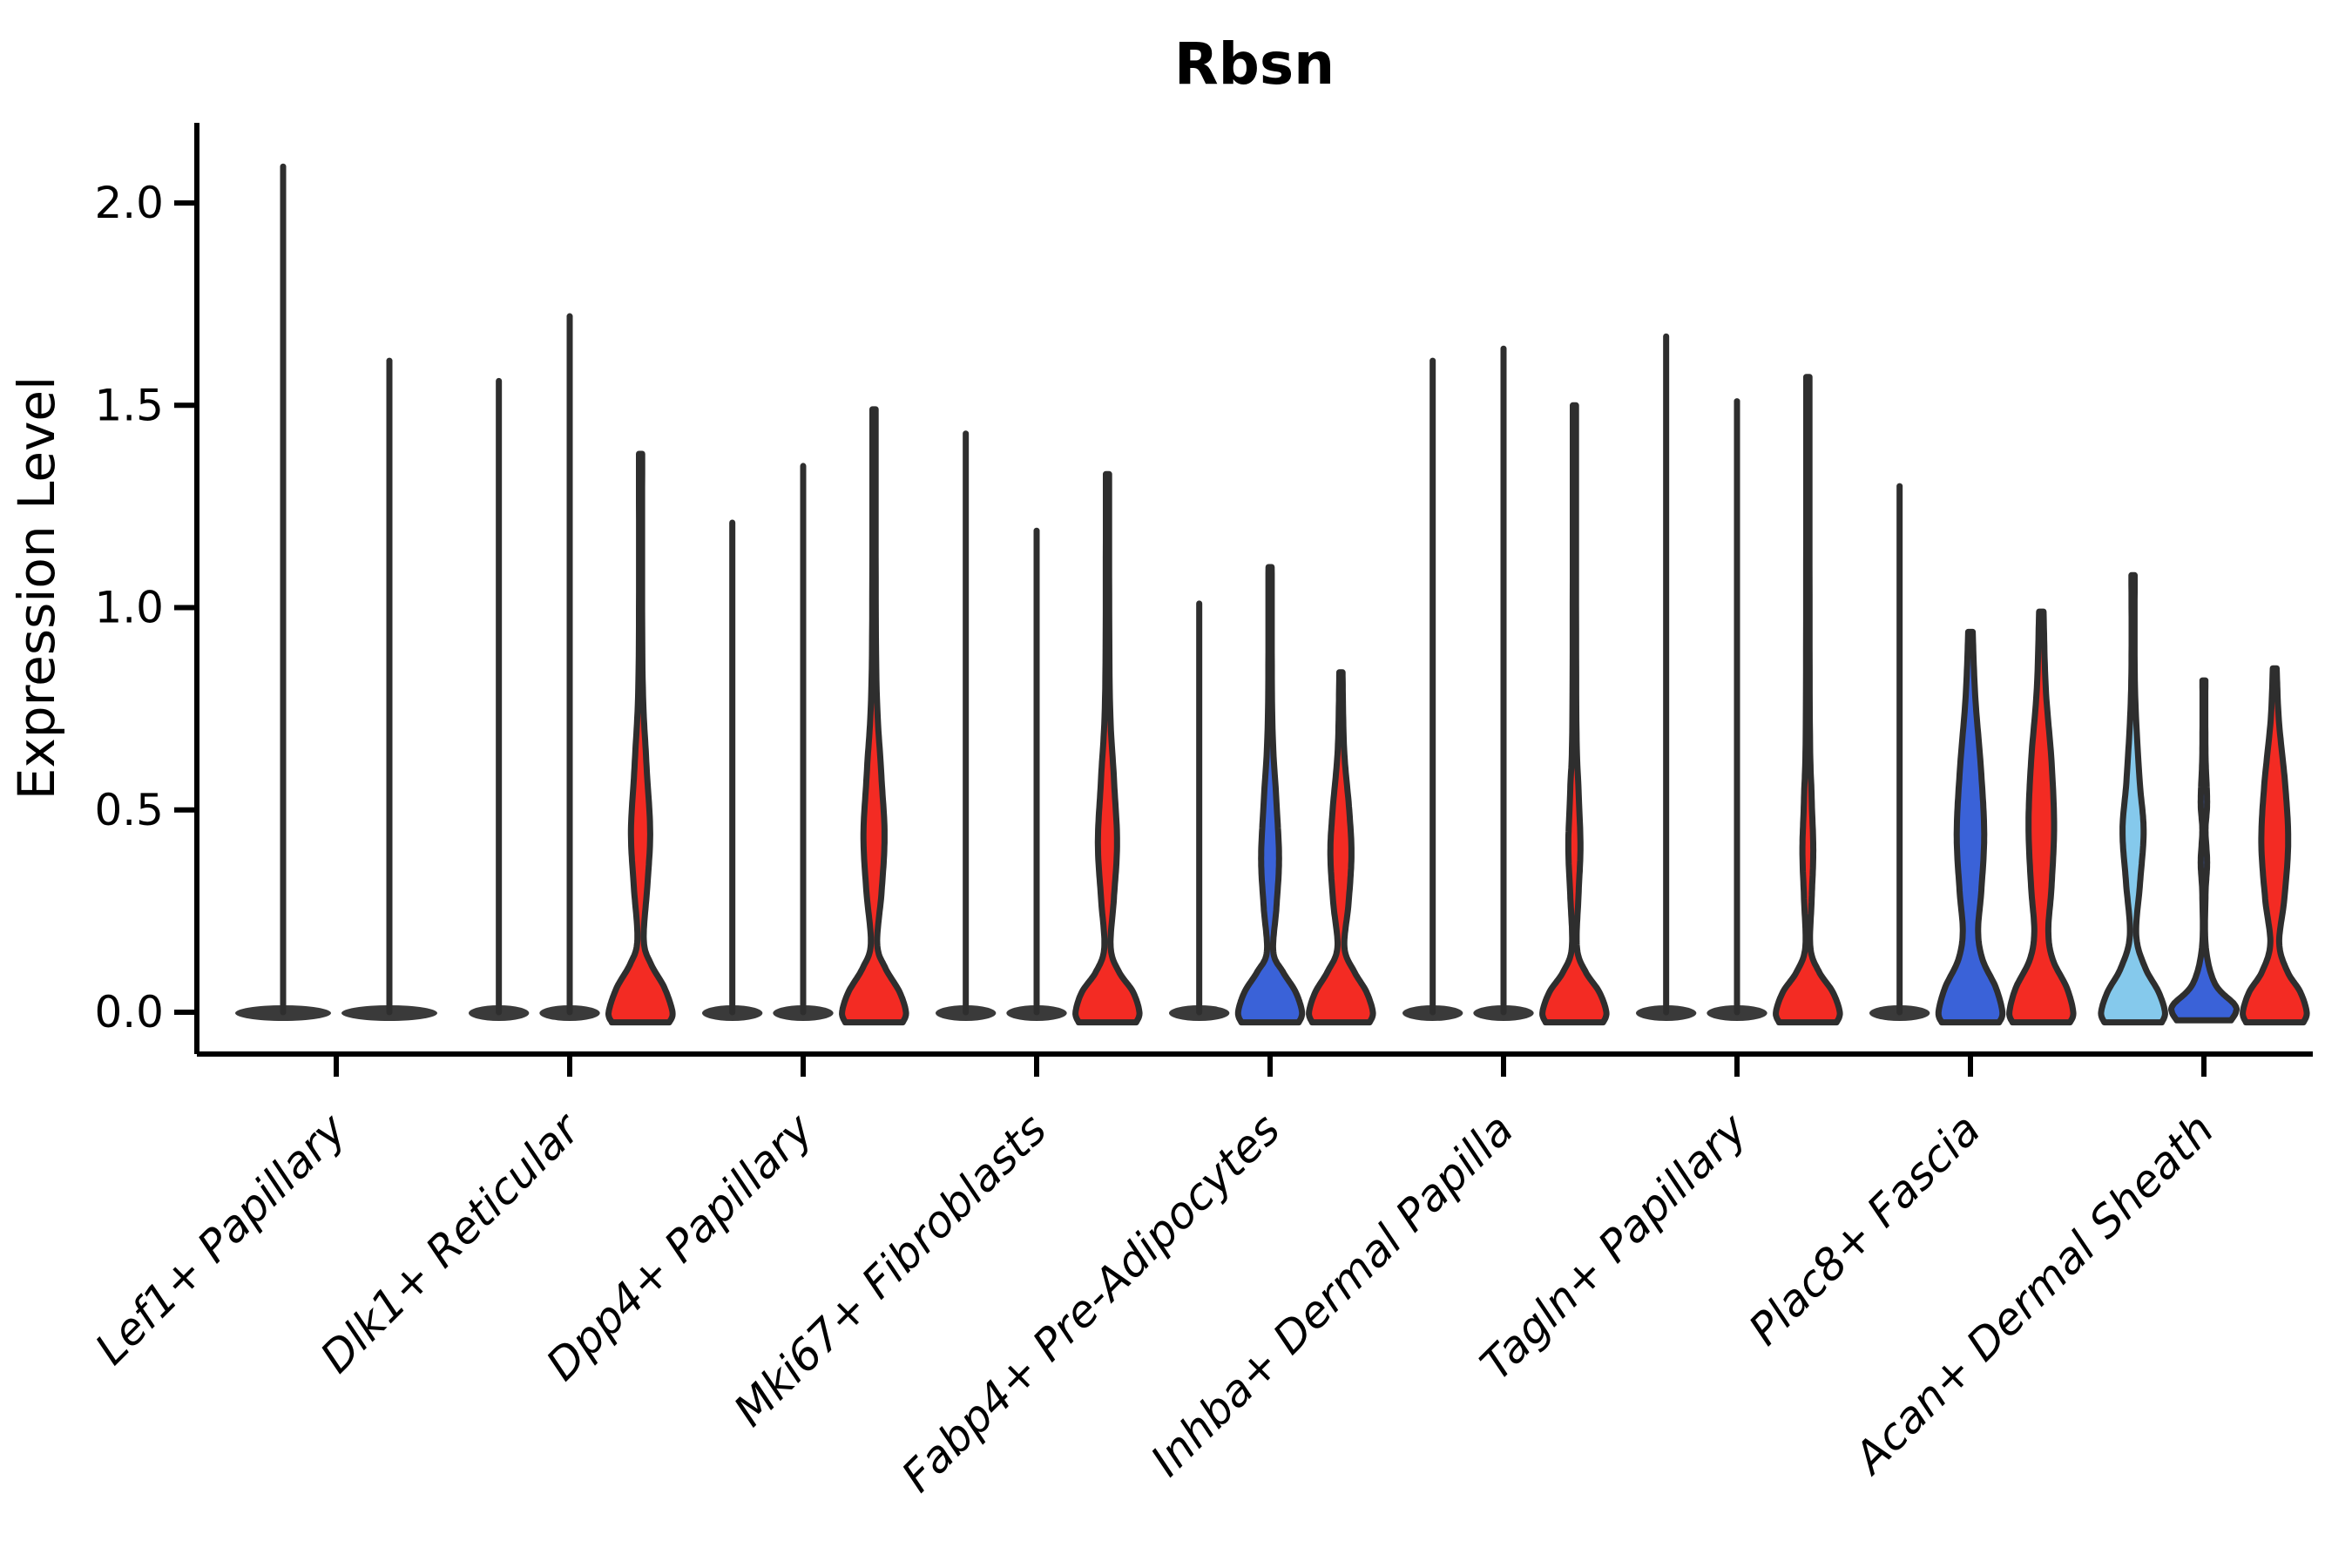 This screenshot has height=1568, width=2352. What do you see at coordinates (129, 405) in the screenshot?
I see `y-tick-label: 1.5` at bounding box center [129, 405].